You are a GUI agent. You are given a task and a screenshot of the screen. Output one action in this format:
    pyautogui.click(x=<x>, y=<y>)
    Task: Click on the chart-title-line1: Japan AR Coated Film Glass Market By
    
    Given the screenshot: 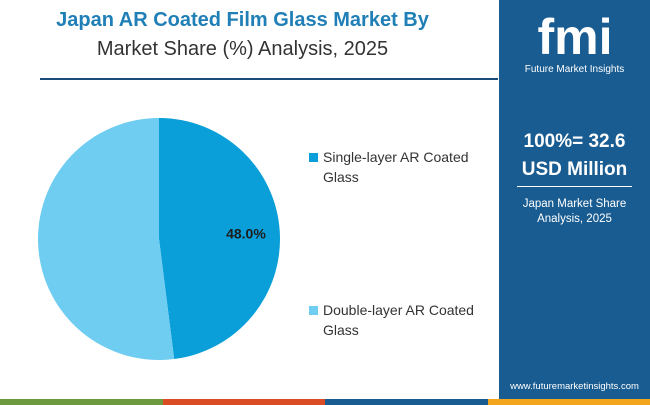 What is the action you would take?
    pyautogui.click(x=242, y=20)
    